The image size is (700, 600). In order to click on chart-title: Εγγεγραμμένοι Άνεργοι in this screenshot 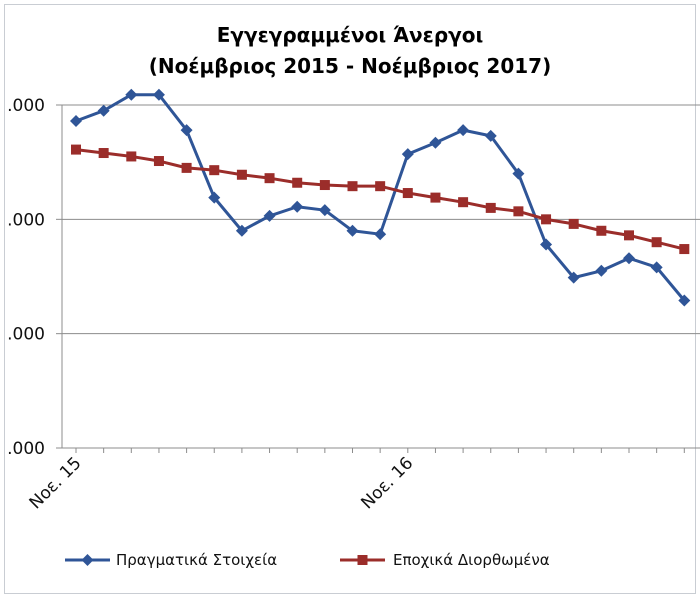, I will do `click(350, 35)`.